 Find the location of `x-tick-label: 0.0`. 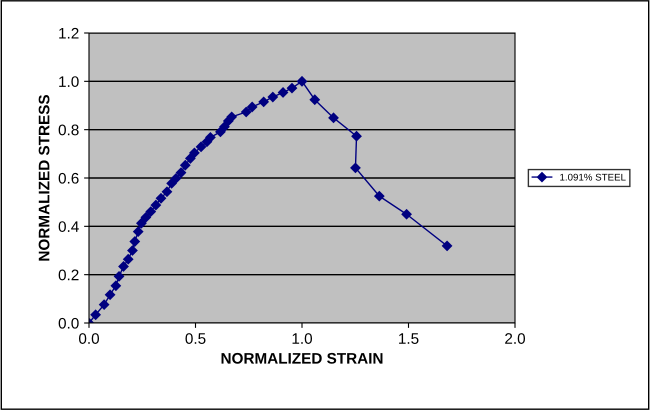

x-tick-label: 0.0 is located at coordinates (89, 338).